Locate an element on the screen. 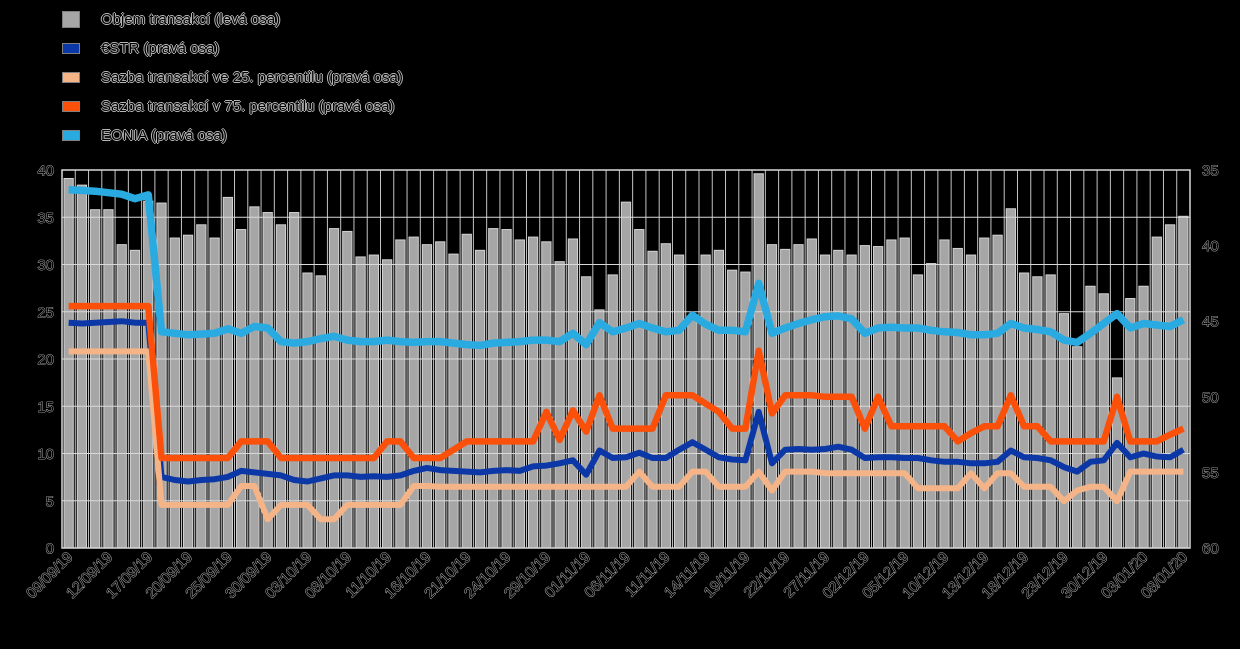 Image resolution: width=1240 pixels, height=649 pixels. left-axis-tick: 10 is located at coordinates (45, 454).